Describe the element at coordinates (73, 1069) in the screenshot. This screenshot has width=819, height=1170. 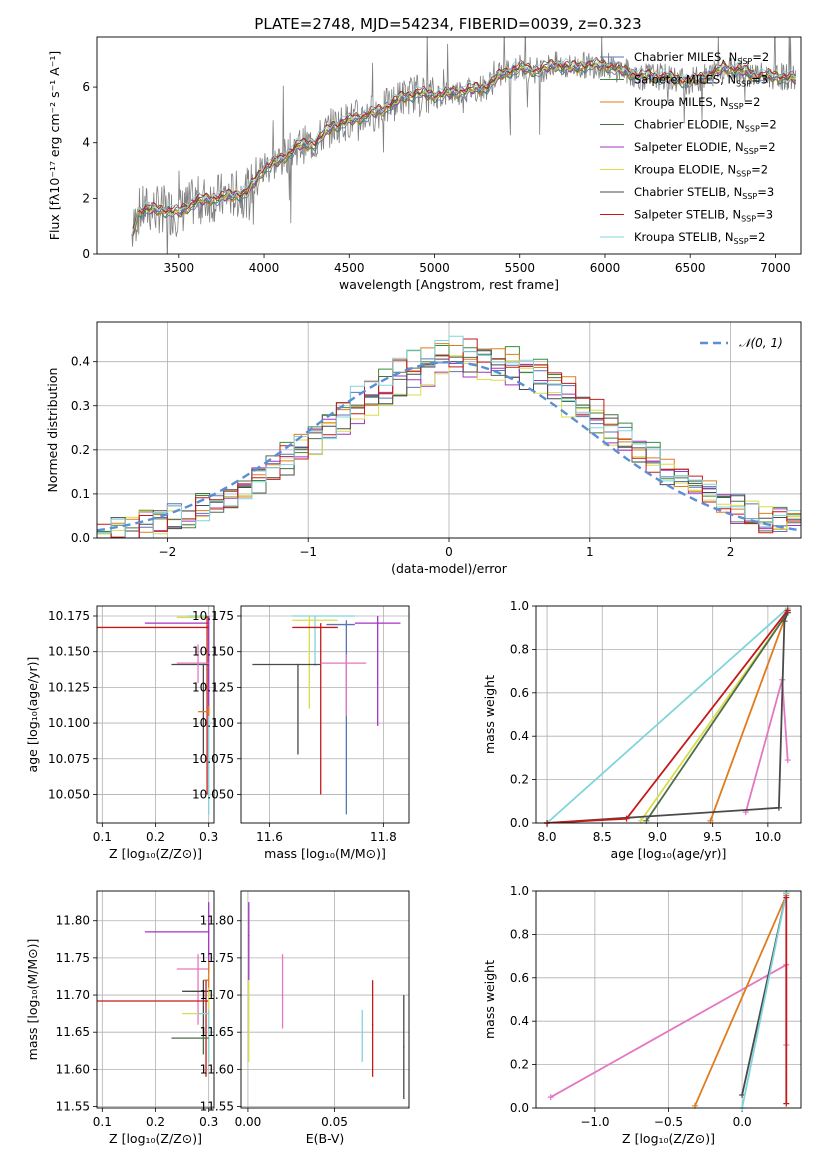
I see `y-tick-label: 11.60` at that location.